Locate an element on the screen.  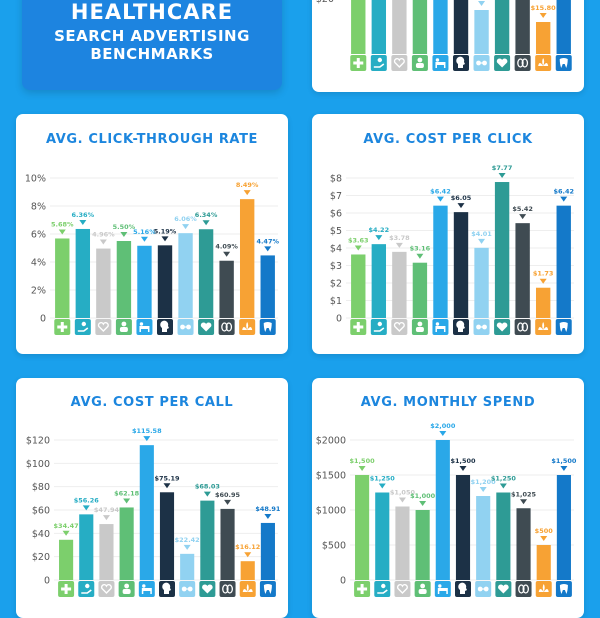
title-banner: HEALTHCARE SEARCH ADVERTISING BENCHMARKS is located at coordinates (152, 45).